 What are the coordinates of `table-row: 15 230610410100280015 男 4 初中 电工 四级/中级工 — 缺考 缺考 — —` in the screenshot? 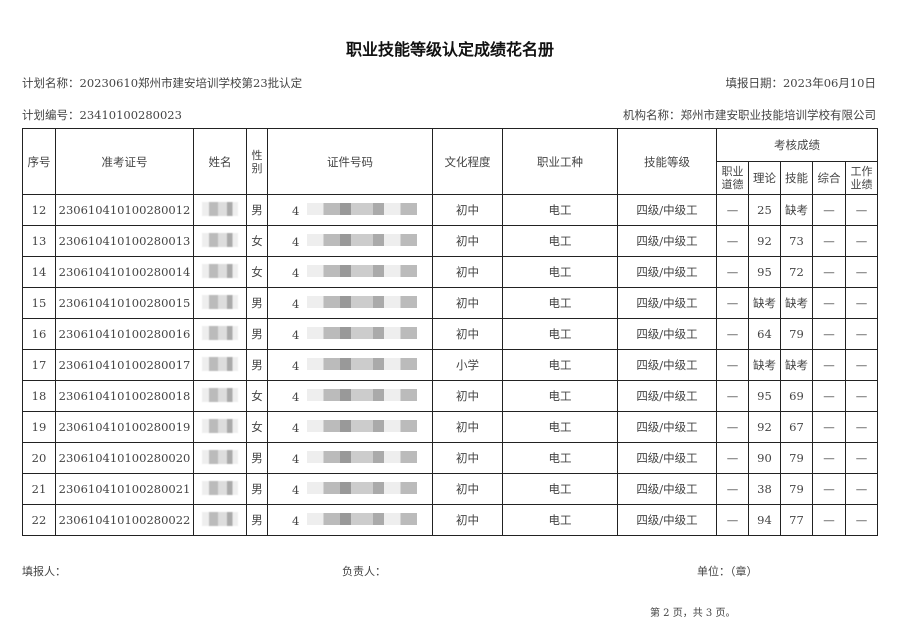 It's located at (450, 303).